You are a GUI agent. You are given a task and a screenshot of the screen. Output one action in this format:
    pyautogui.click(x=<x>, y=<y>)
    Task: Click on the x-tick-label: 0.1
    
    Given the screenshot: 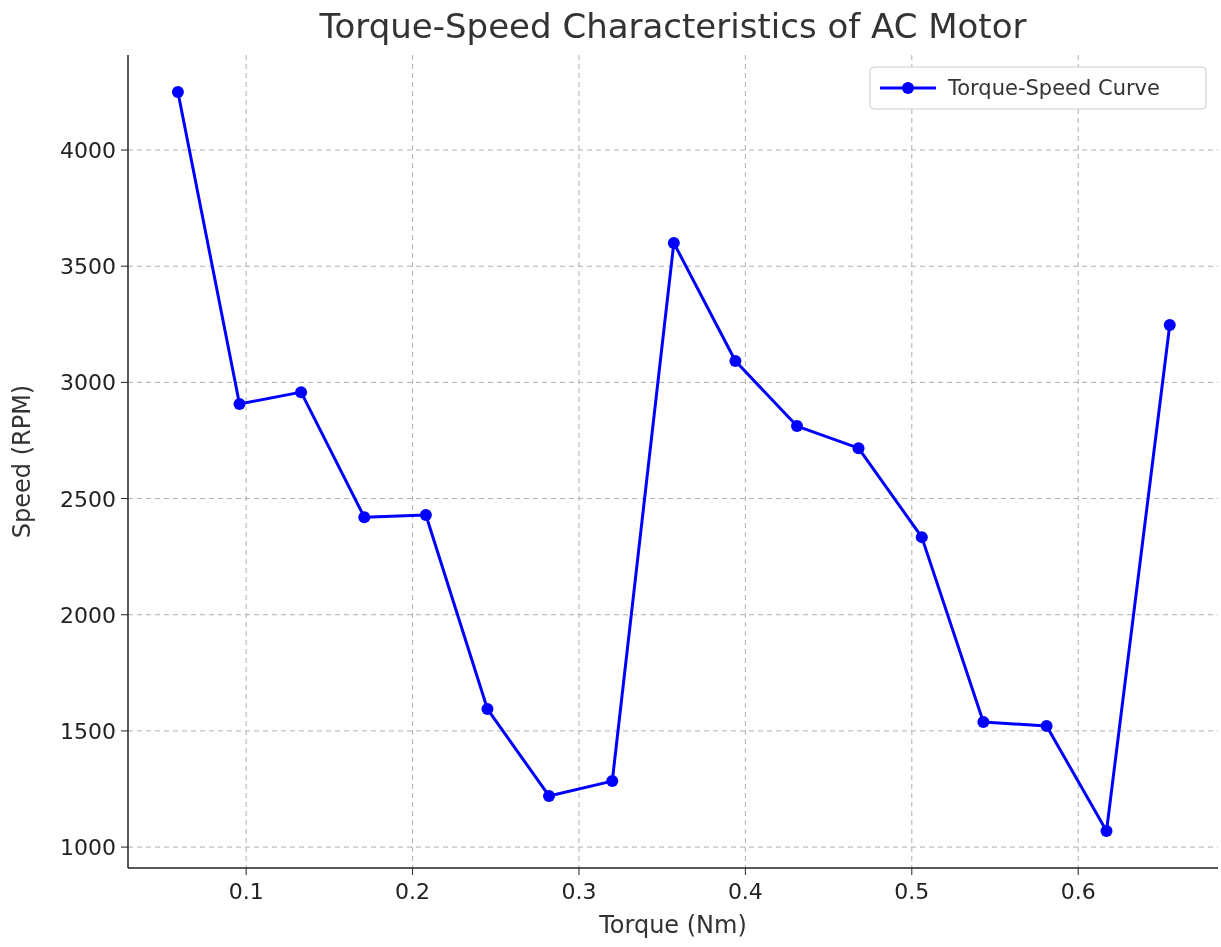 What is the action you would take?
    pyautogui.click(x=246, y=891)
    